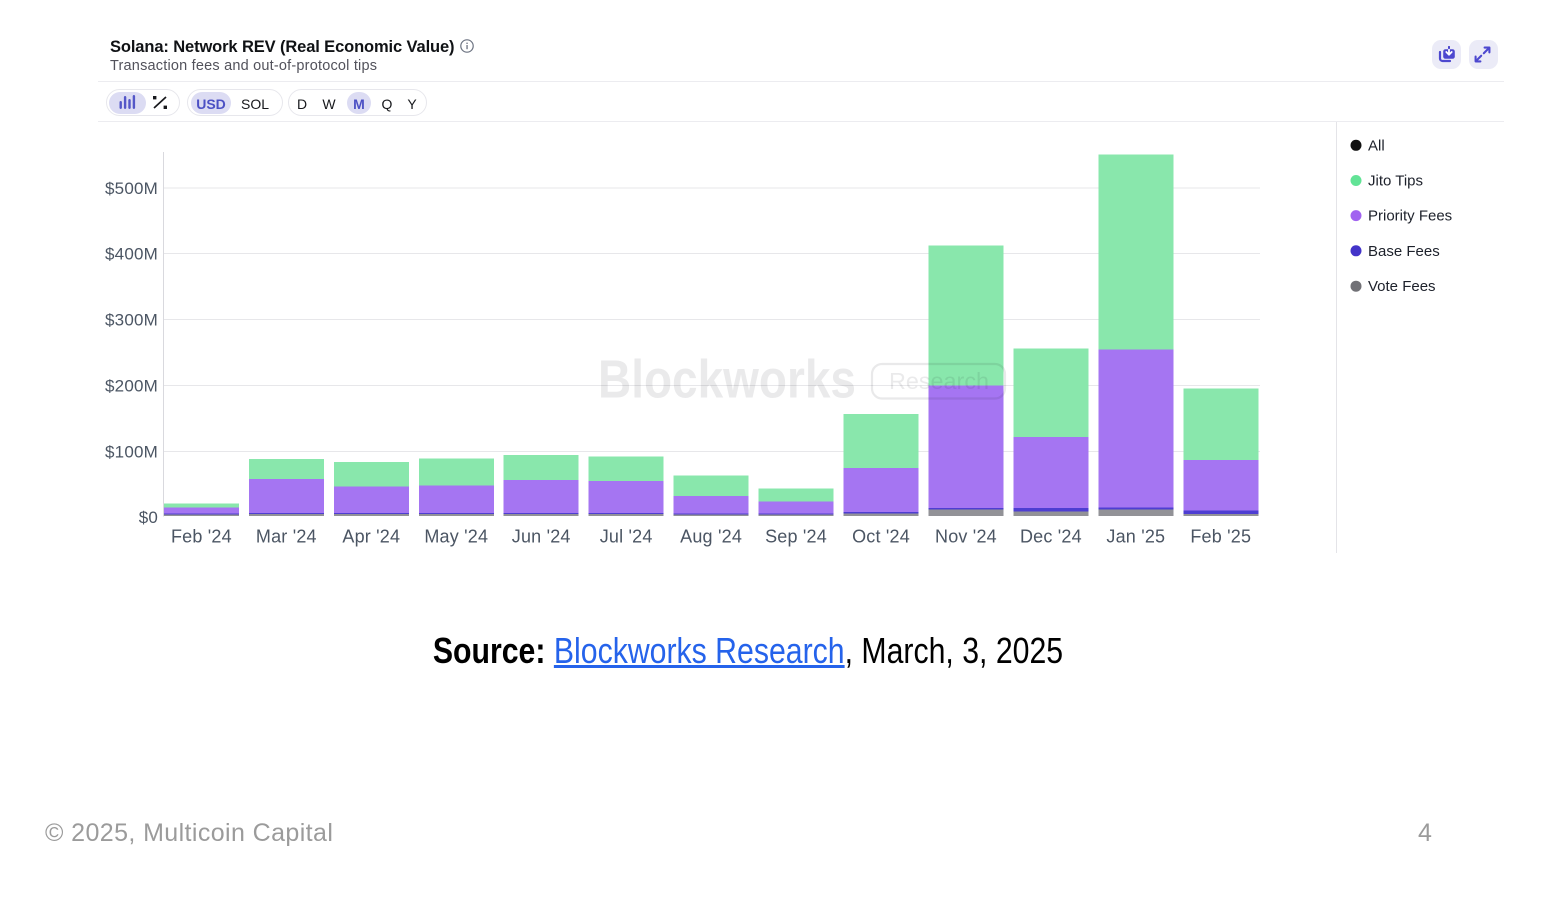 This screenshot has width=1544, height=904. I want to click on svg-text: Jito Tips, so click(1395, 181).